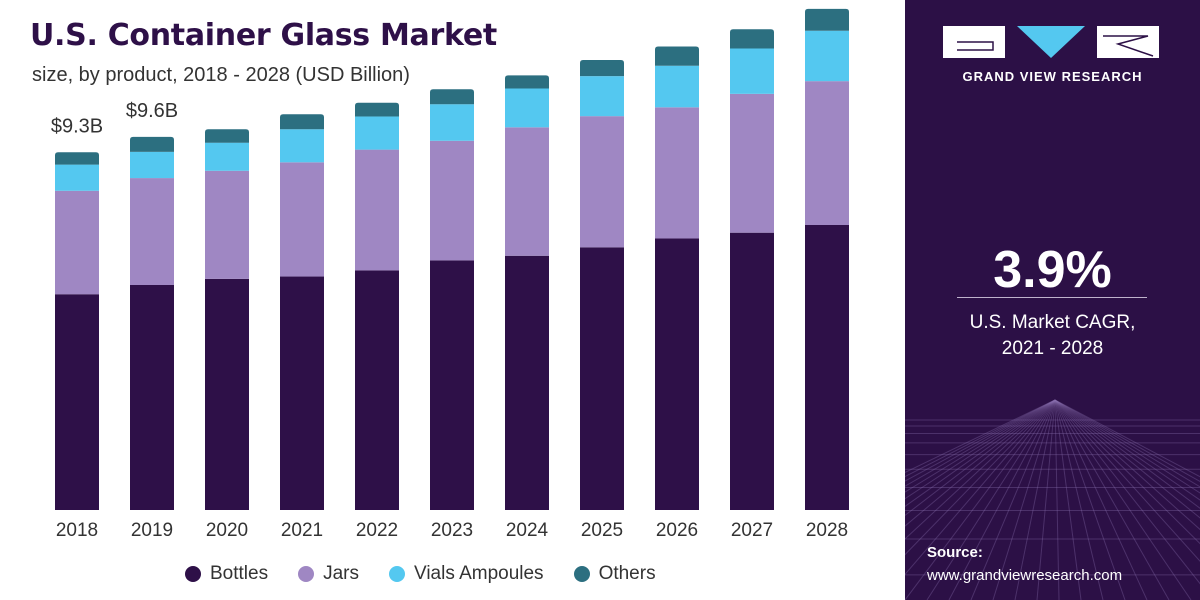 The width and height of the screenshot is (1200, 600). What do you see at coordinates (1052, 336) in the screenshot?
I see `cagr-label: U.S. Market CAGR, 2021 - 2028` at bounding box center [1052, 336].